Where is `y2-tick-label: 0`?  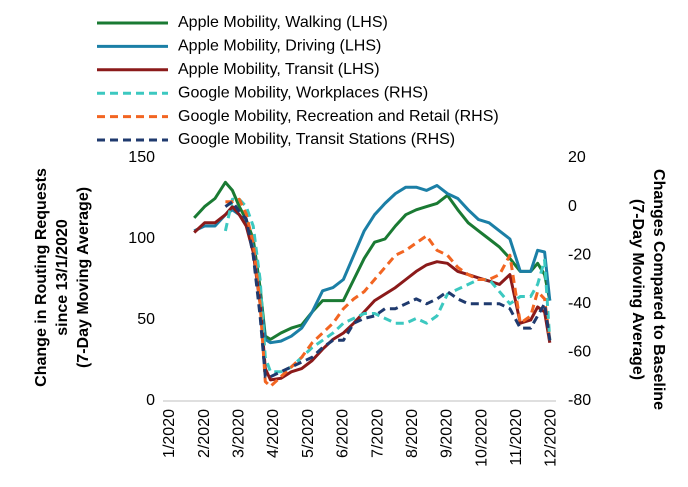
y2-tick-label: 0 is located at coordinates (572, 206).